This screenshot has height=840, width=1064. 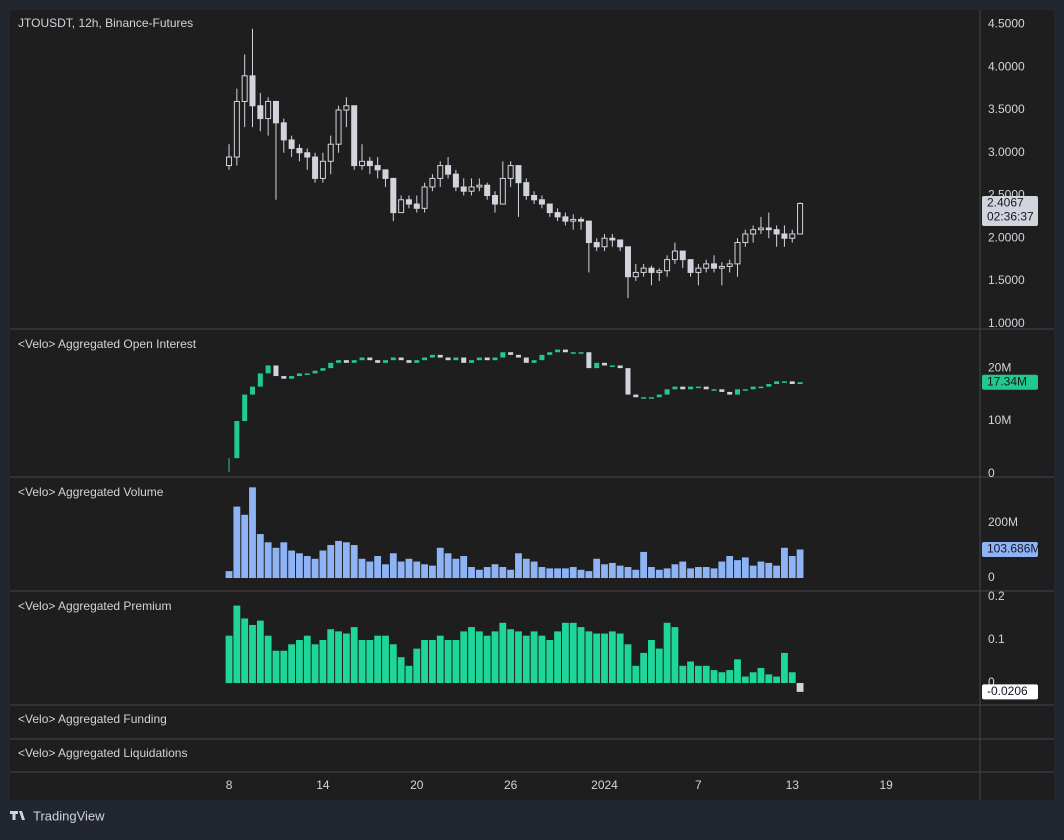 I want to click on last-value-label: -0.0206, so click(x=1007, y=691).